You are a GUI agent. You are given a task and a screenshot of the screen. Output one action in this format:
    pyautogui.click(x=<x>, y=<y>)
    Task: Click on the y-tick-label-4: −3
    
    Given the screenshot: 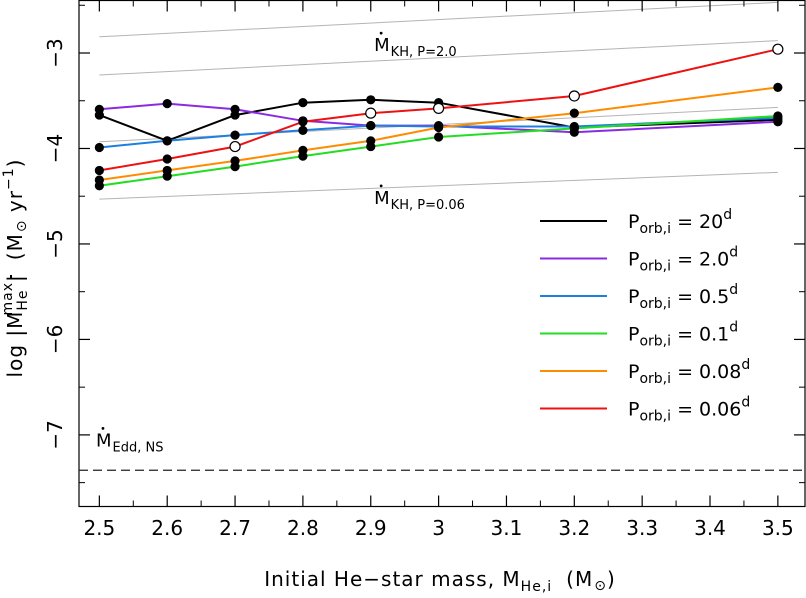 What is the action you would take?
    pyautogui.click(x=55, y=52)
    